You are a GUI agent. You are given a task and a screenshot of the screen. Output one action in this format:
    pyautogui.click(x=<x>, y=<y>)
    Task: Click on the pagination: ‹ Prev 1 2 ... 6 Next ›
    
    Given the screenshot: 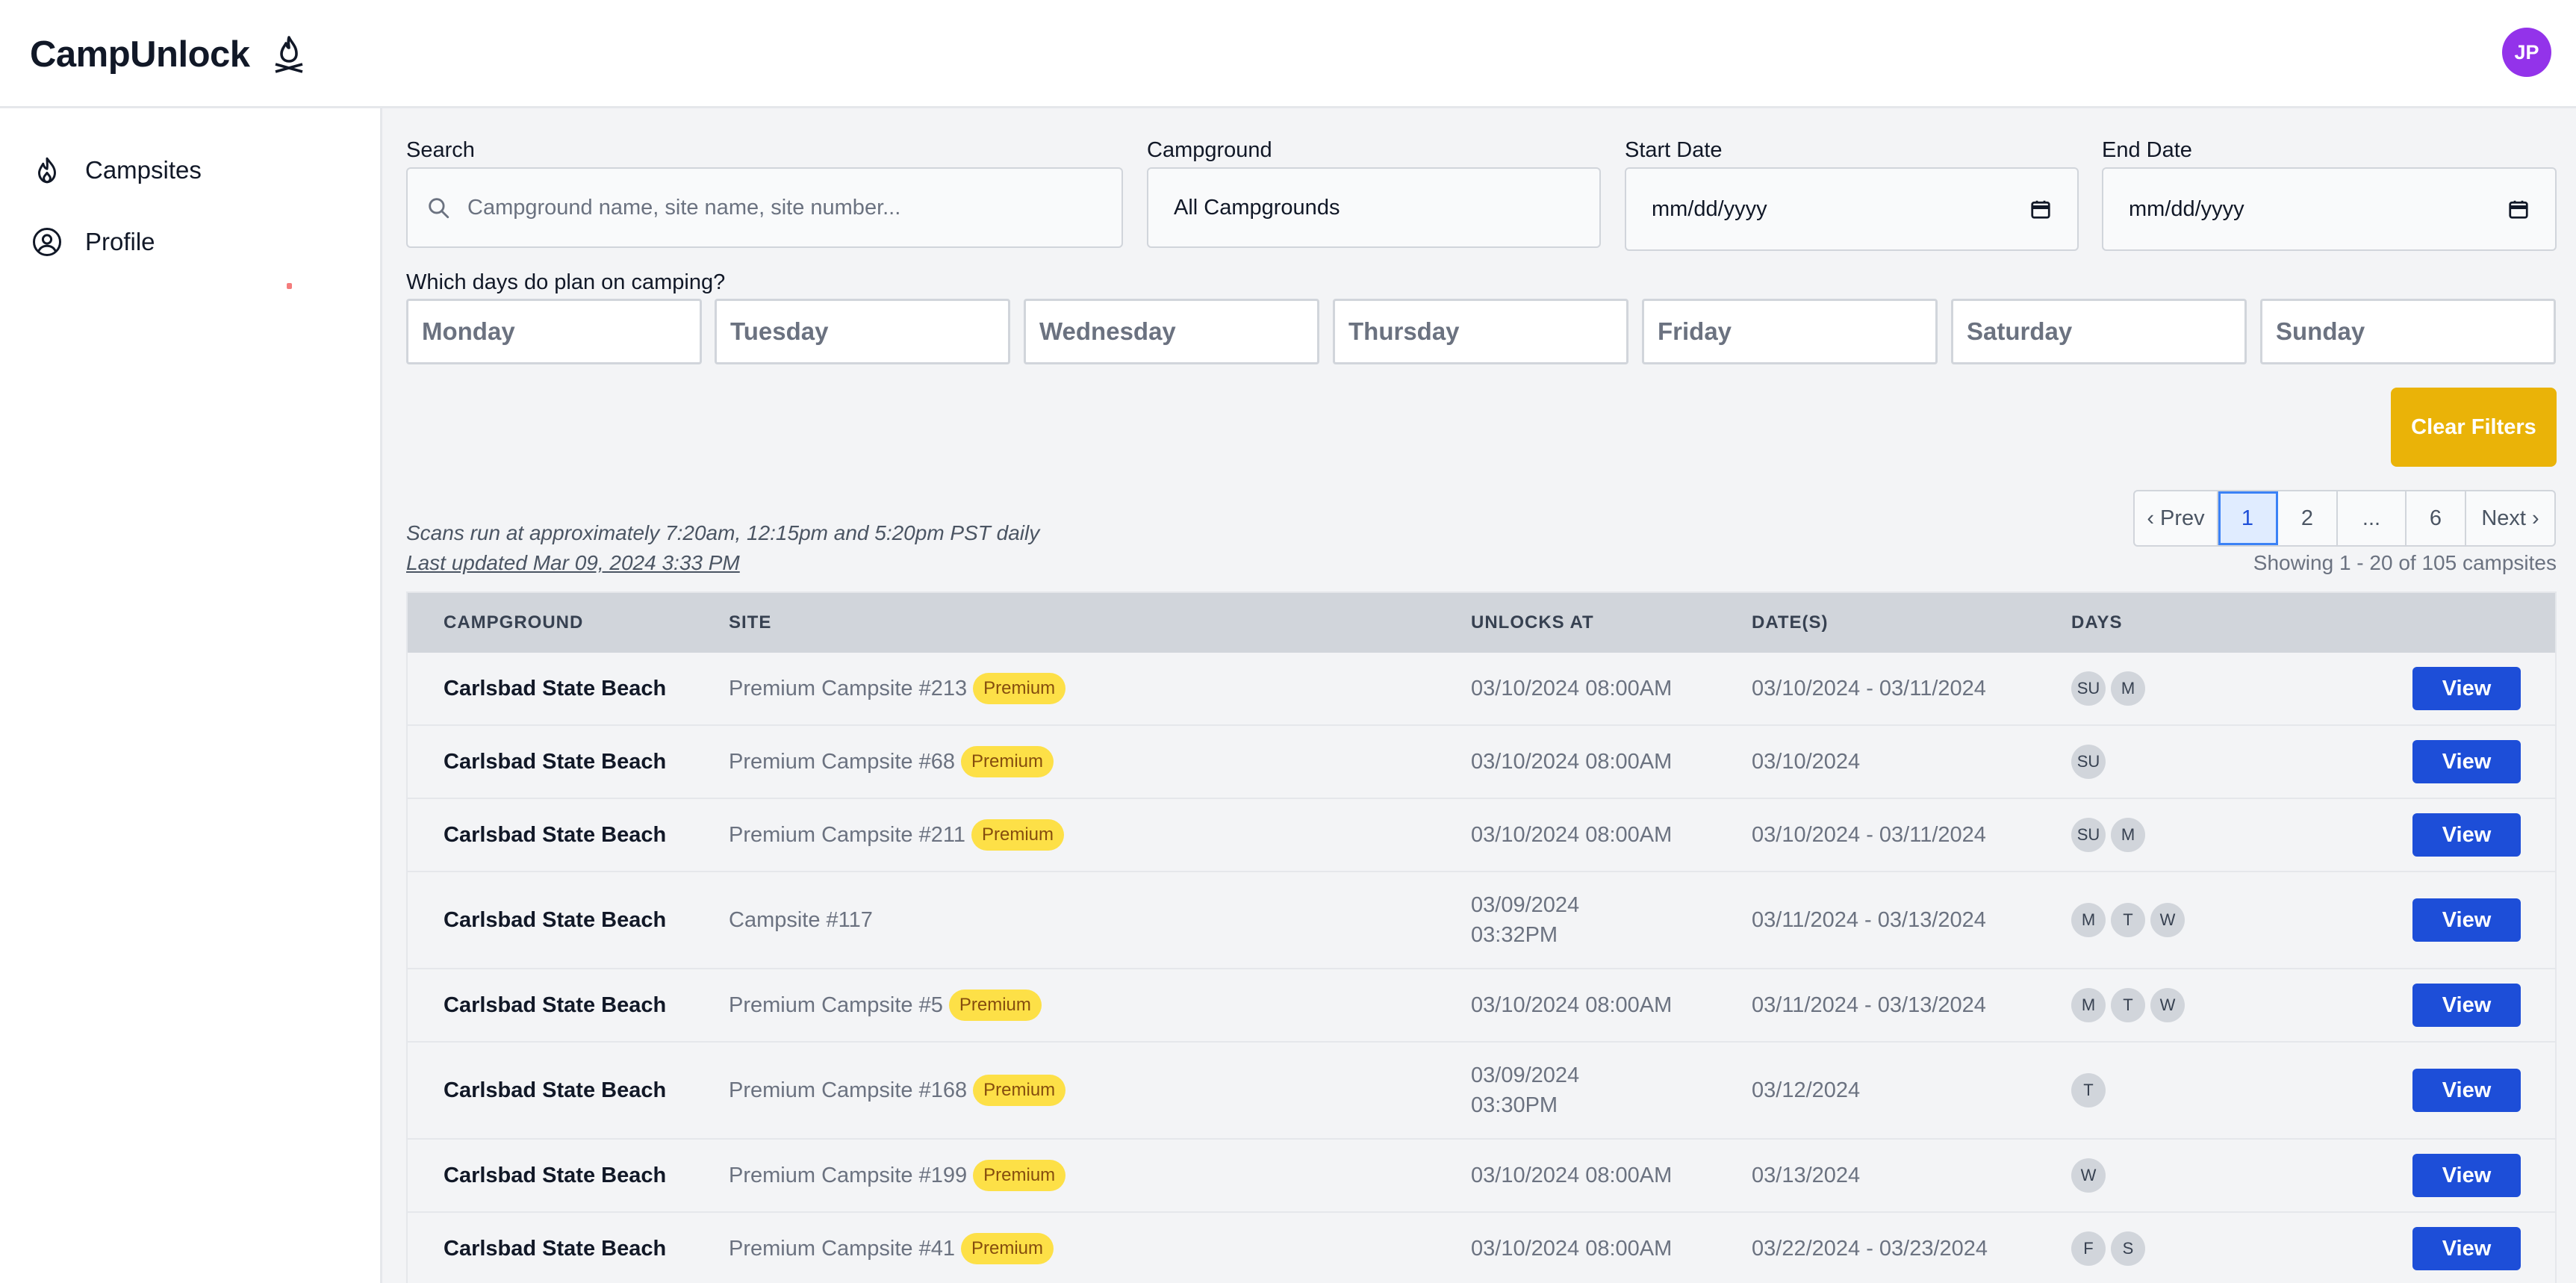 What is the action you would take?
    pyautogui.click(x=2344, y=518)
    